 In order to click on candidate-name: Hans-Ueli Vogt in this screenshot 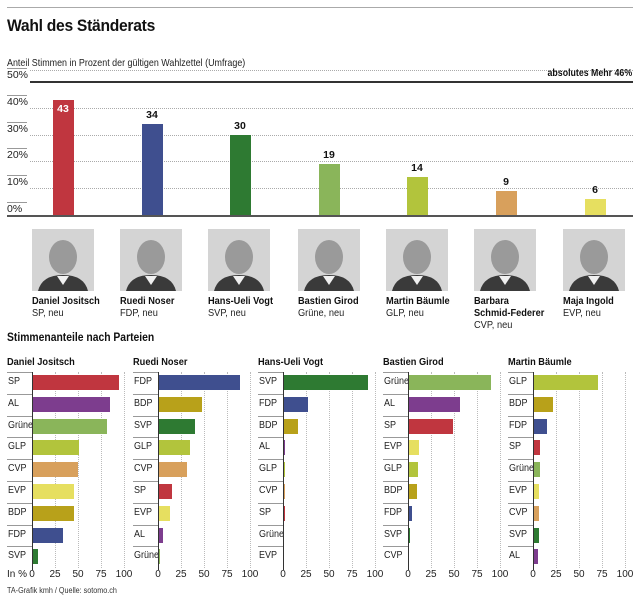, I will do `click(241, 301)`.